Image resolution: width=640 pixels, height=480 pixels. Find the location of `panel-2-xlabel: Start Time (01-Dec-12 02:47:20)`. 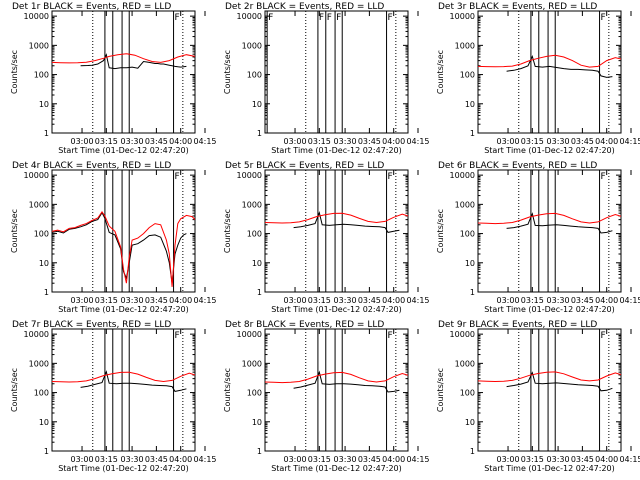

panel-2-xlabel: Start Time (01-Dec-12 02:47:20) is located at coordinates (336, 150).